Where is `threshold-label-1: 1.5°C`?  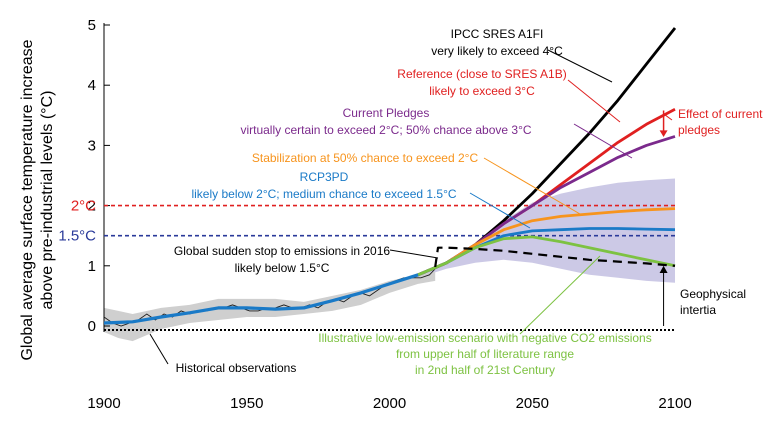
threshold-label-1: 1.5°C is located at coordinates (77, 236).